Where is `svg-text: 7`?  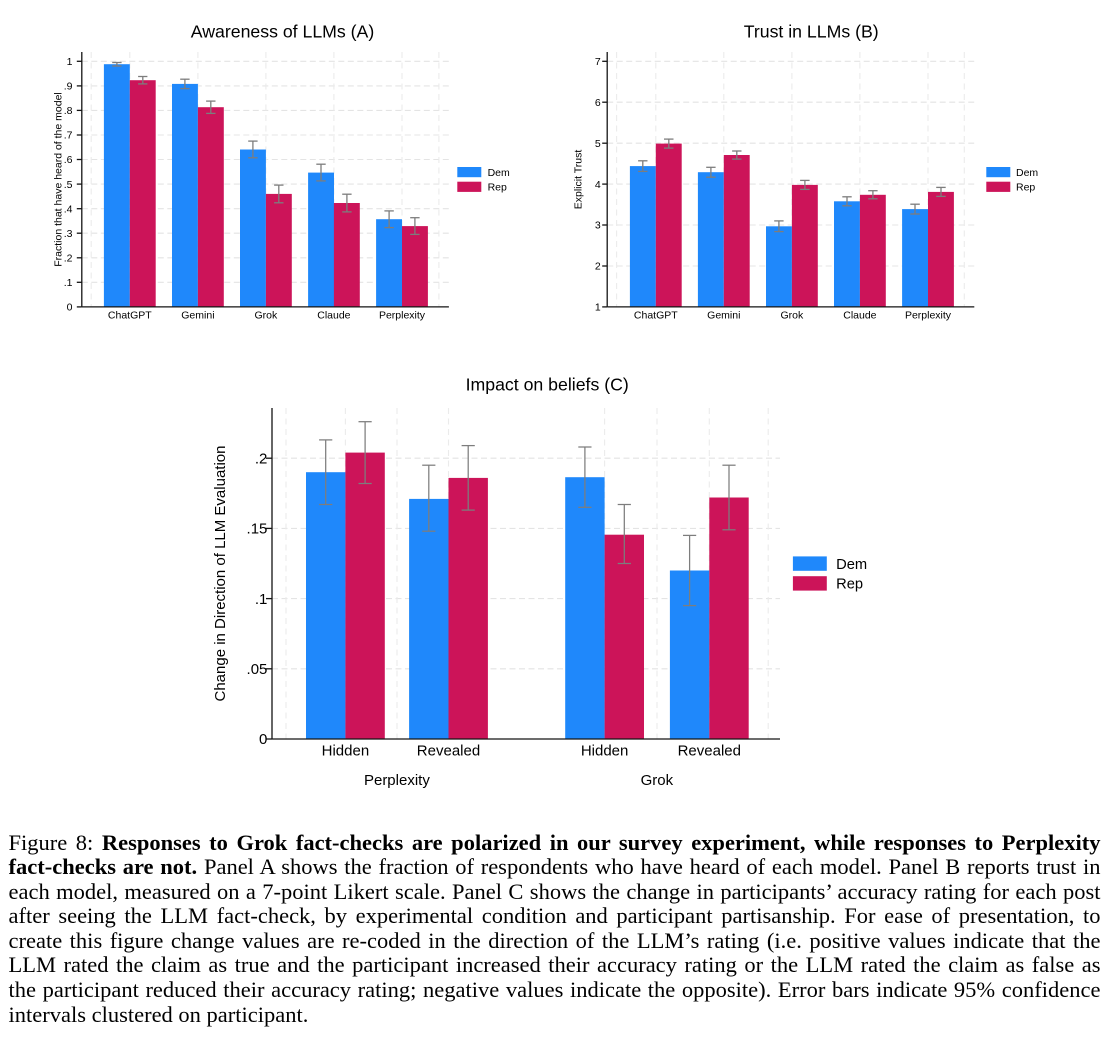 svg-text: 7 is located at coordinates (598, 62).